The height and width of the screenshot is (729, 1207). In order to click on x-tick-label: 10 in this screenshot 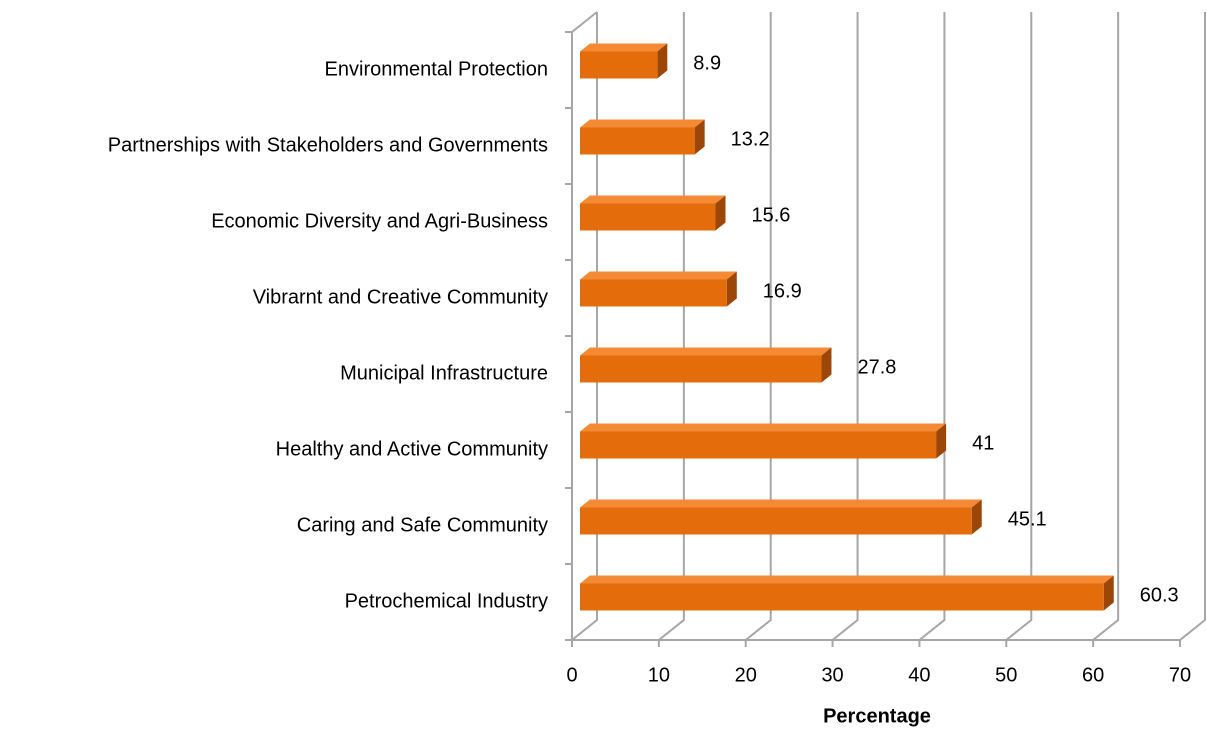, I will do `click(659, 675)`.